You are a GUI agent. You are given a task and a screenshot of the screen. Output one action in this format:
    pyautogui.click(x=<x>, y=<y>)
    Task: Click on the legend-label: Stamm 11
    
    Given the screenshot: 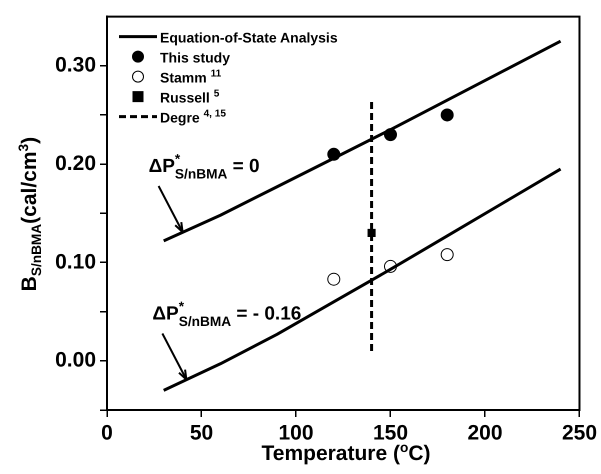 What is the action you would take?
    pyautogui.click(x=191, y=77)
    